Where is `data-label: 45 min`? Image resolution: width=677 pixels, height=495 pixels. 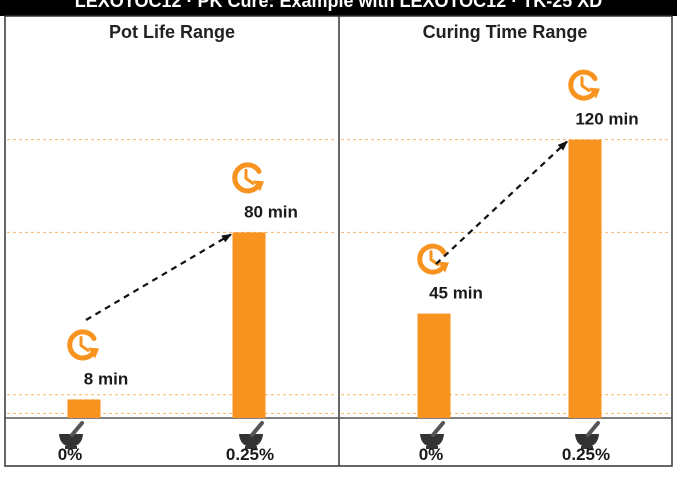
data-label: 45 min is located at coordinates (456, 293).